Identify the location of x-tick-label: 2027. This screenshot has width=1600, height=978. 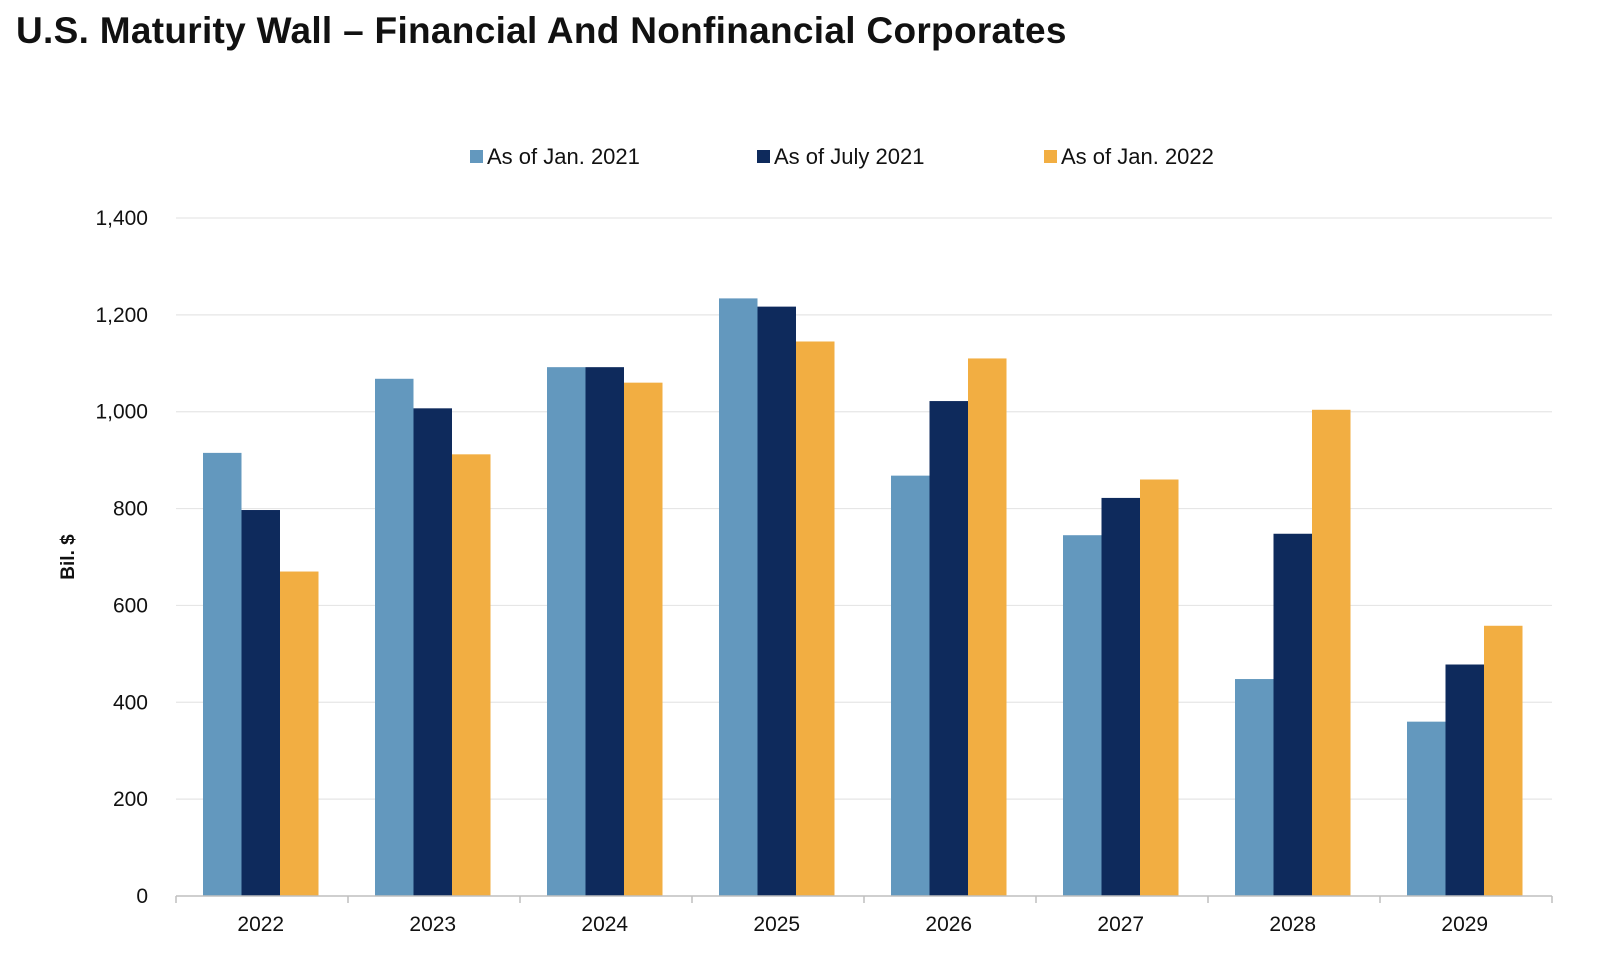
(1120, 924).